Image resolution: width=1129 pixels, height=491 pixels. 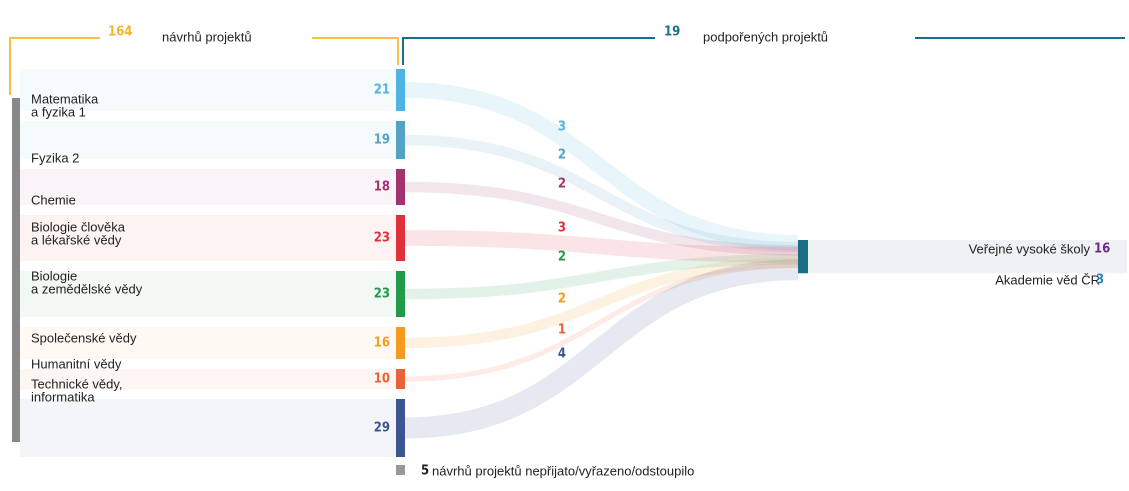 I want to click on proposals: 10, so click(x=382, y=379).